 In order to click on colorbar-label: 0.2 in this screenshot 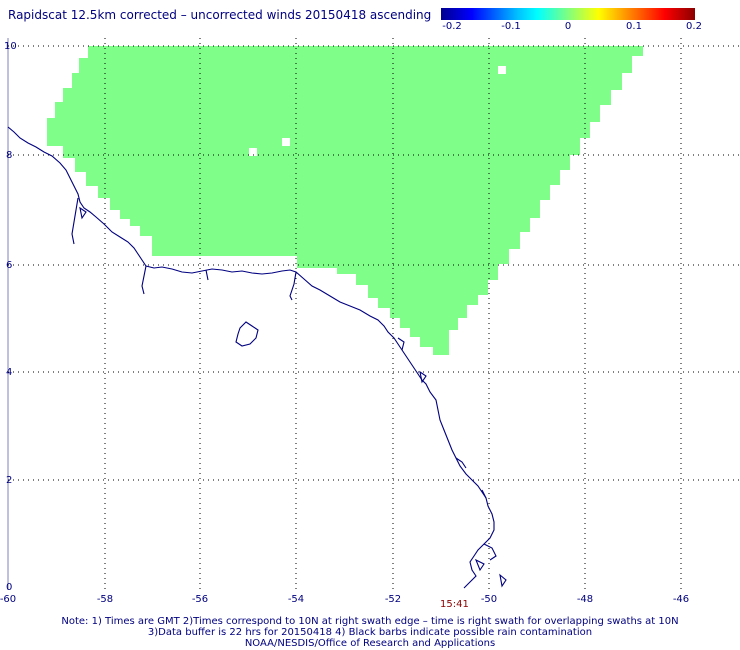, I will do `click(694, 26)`.